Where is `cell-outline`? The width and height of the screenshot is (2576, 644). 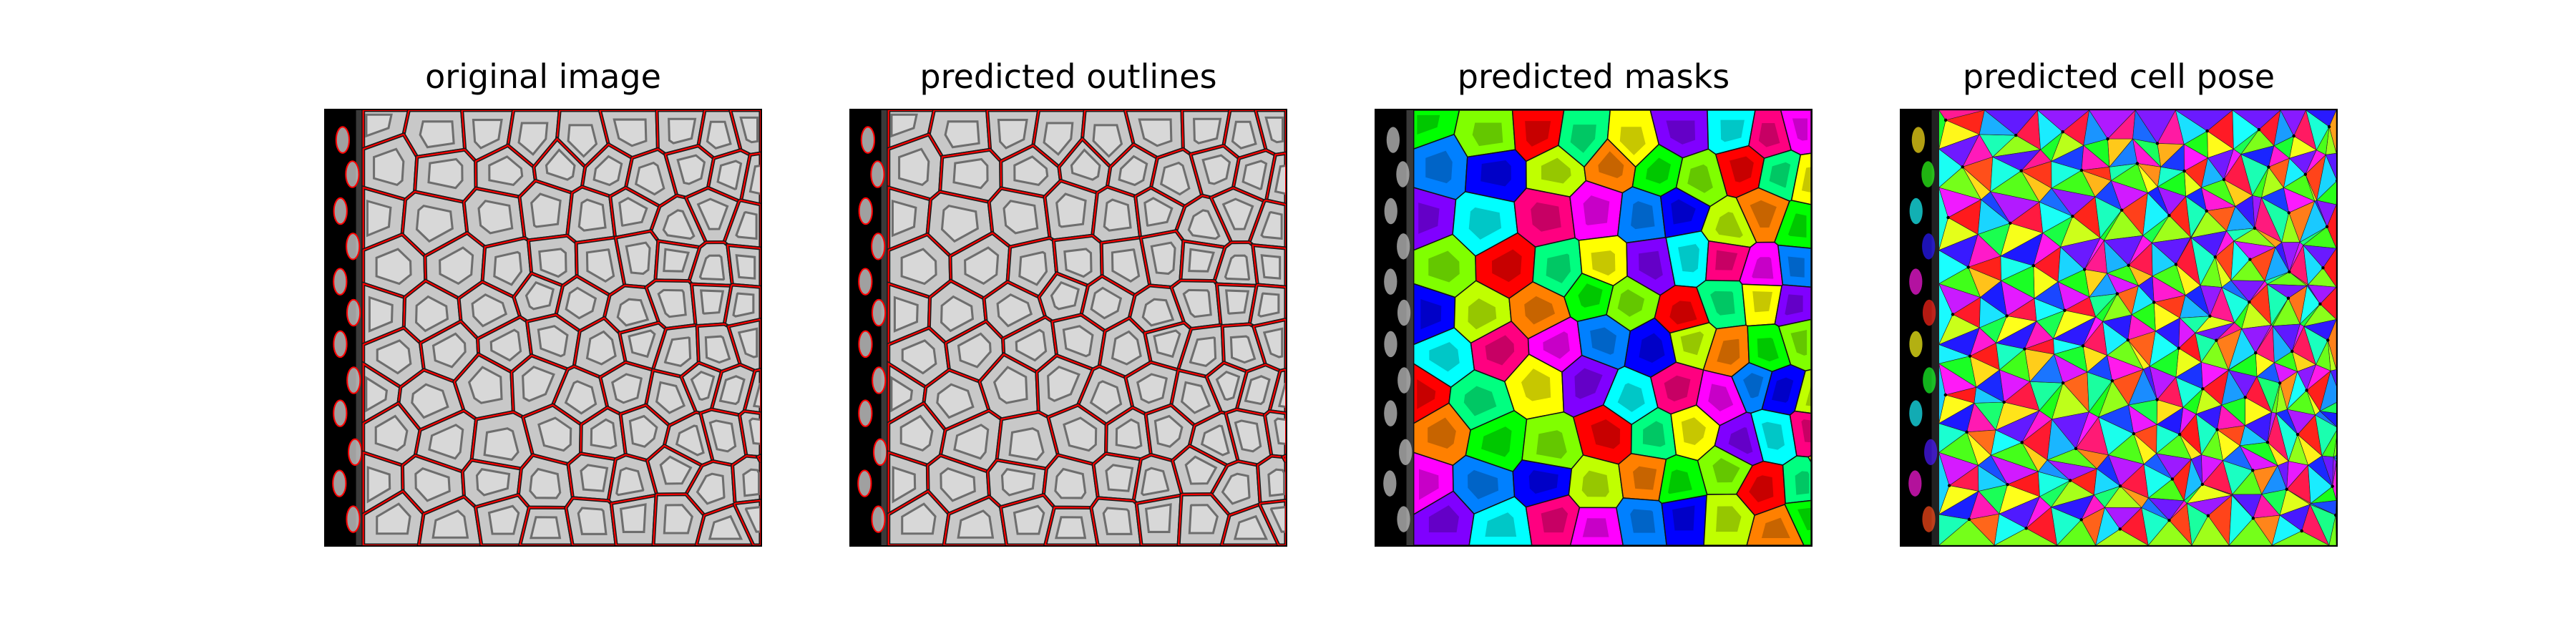
cell-outline is located at coordinates (758, 458).